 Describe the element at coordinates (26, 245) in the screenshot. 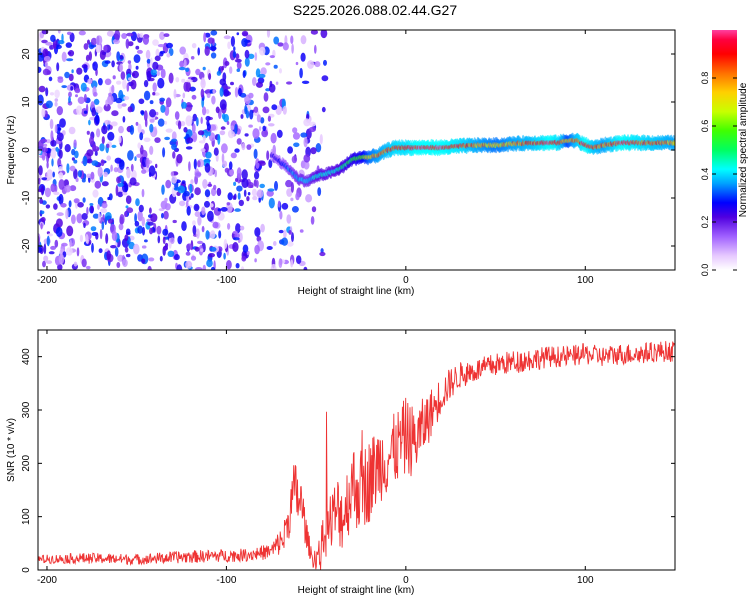

I see `spectrogram-ytick-label: -20` at that location.